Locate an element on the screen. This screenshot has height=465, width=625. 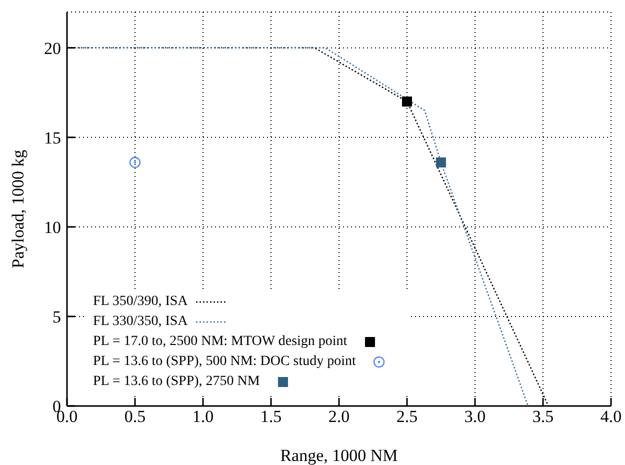
x-axis-title: Range, 1000 NM is located at coordinates (339, 455).